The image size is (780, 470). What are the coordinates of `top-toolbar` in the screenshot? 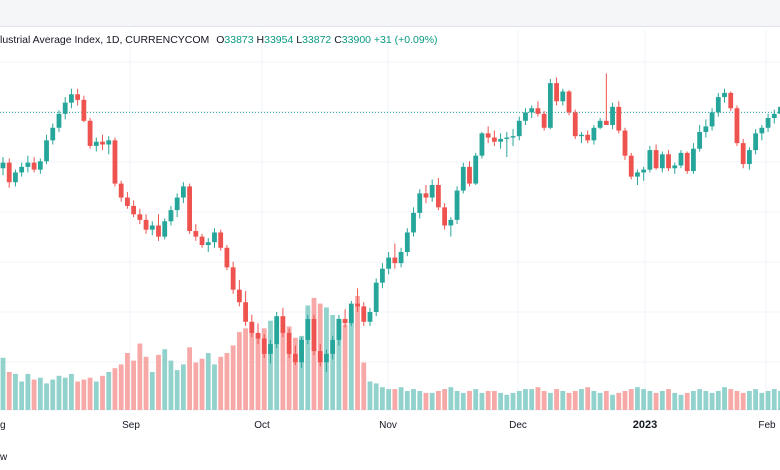 It's located at (390, 13).